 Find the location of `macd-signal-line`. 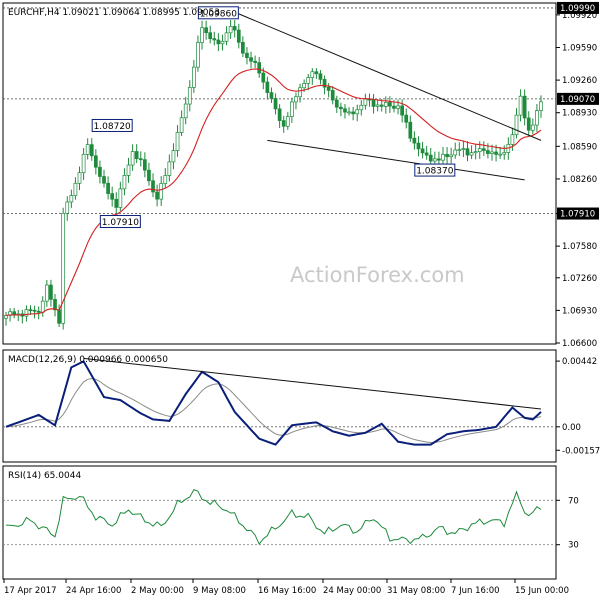

macd-signal-line is located at coordinates (273, 410).